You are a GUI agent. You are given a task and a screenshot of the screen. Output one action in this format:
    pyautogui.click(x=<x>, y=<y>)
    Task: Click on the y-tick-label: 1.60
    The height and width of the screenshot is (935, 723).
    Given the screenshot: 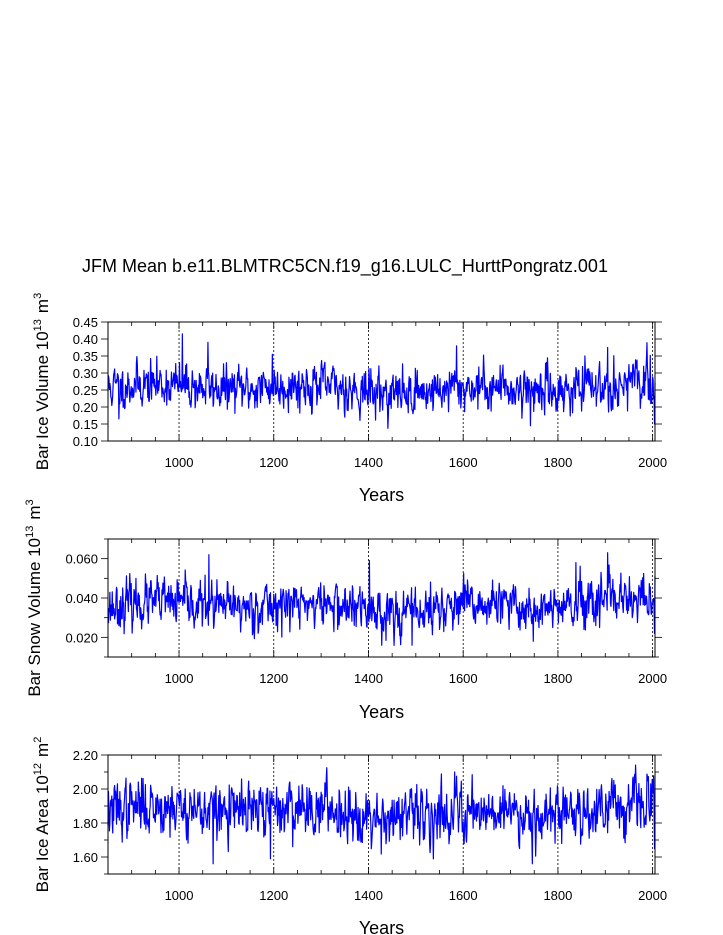 What is the action you would take?
    pyautogui.click(x=85, y=857)
    